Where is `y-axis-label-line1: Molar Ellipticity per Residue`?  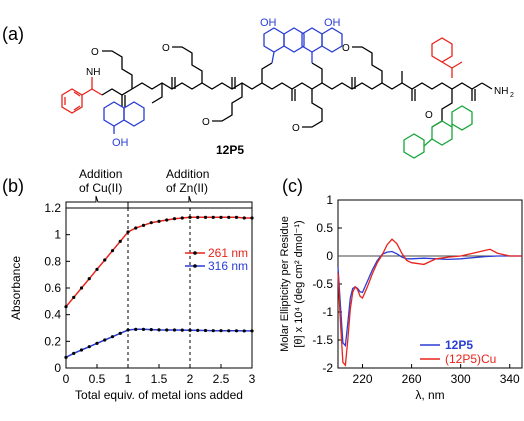 y-axis-label-line1: Molar Ellipticity per Residue is located at coordinates (285, 284).